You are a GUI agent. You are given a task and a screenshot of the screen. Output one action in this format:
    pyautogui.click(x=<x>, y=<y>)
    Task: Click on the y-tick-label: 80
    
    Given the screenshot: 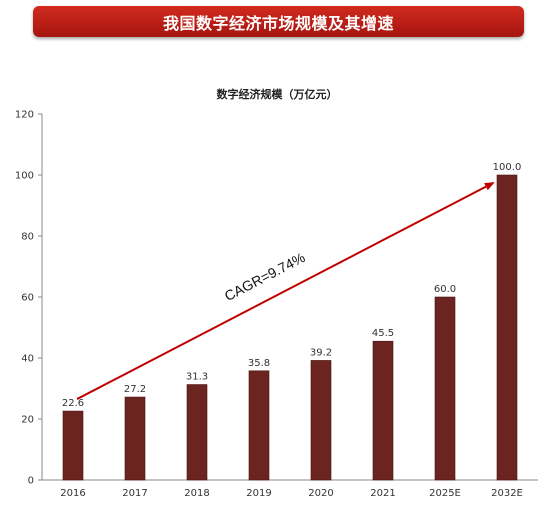 What is the action you would take?
    pyautogui.click(x=27, y=237)
    